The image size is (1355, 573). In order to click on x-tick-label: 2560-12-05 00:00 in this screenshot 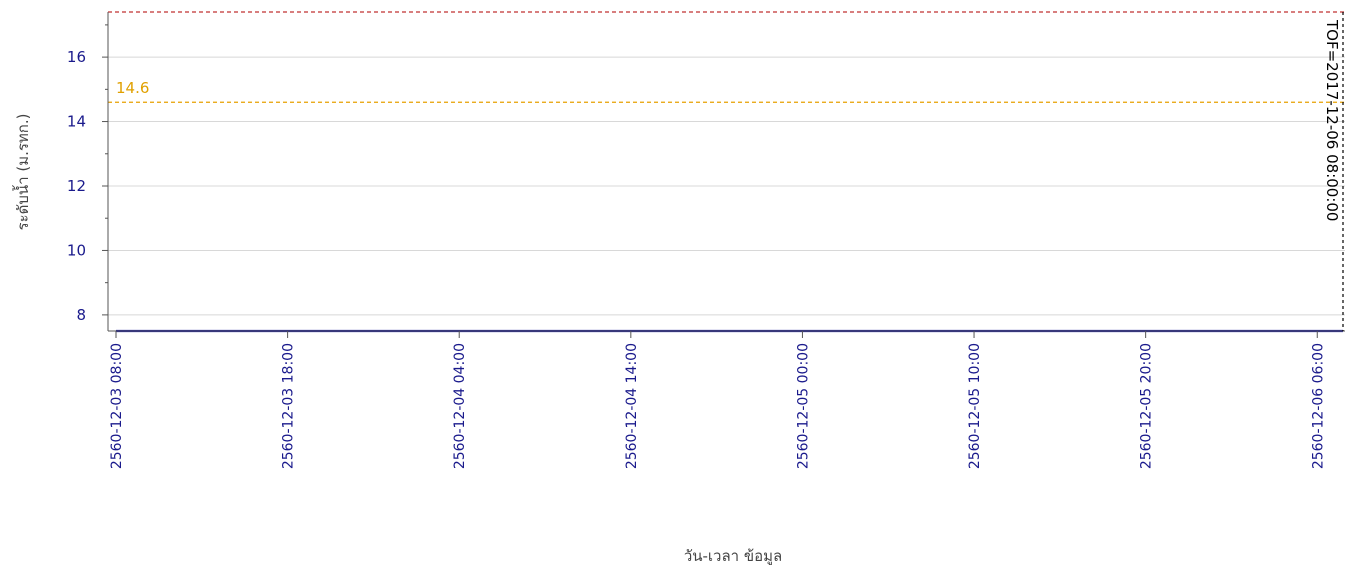, I will do `click(803, 406)`.